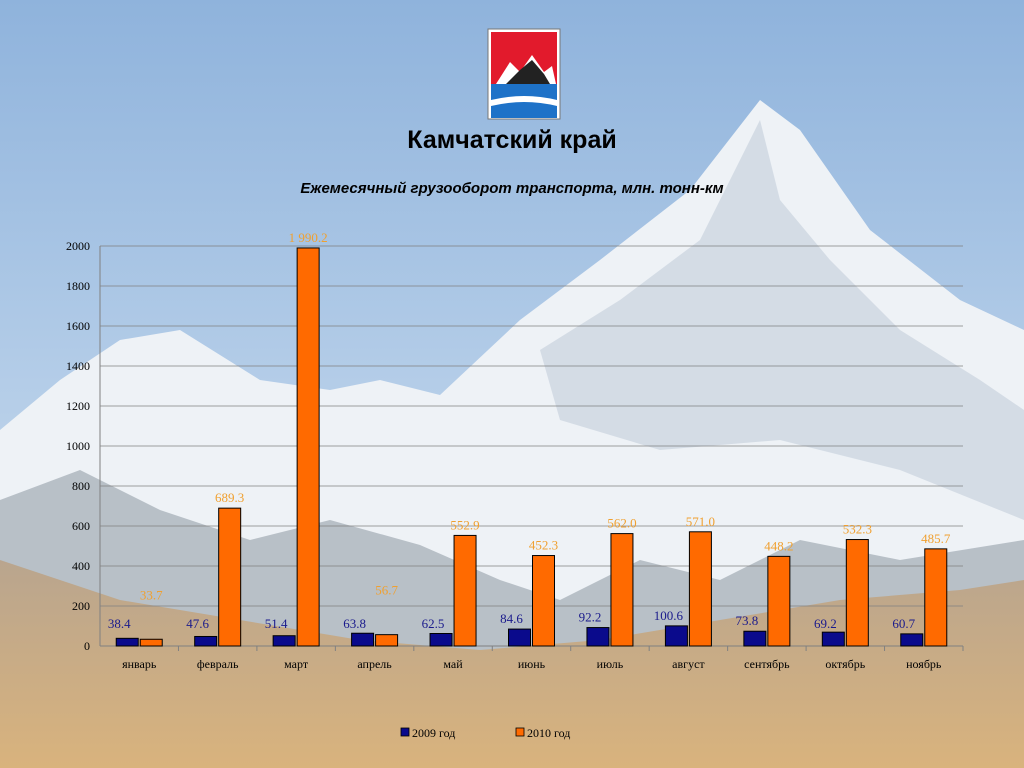 The width and height of the screenshot is (1024, 768). What do you see at coordinates (151, 594) in the screenshot?
I see `data-label-2010: 33.7` at bounding box center [151, 594].